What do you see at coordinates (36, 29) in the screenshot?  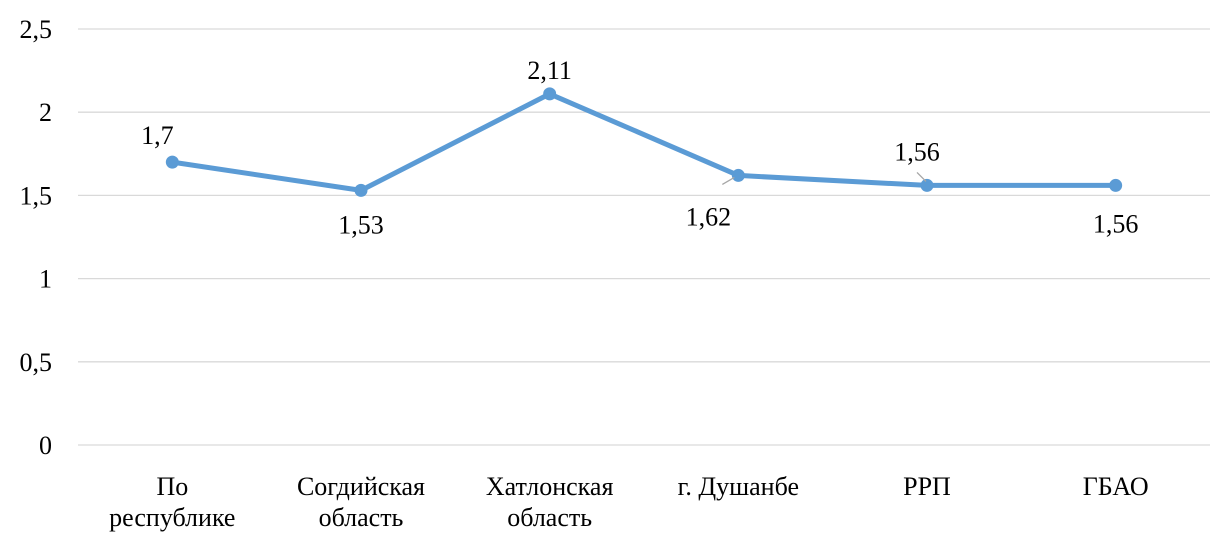 I see `y-tick-label: 2,5` at bounding box center [36, 29].